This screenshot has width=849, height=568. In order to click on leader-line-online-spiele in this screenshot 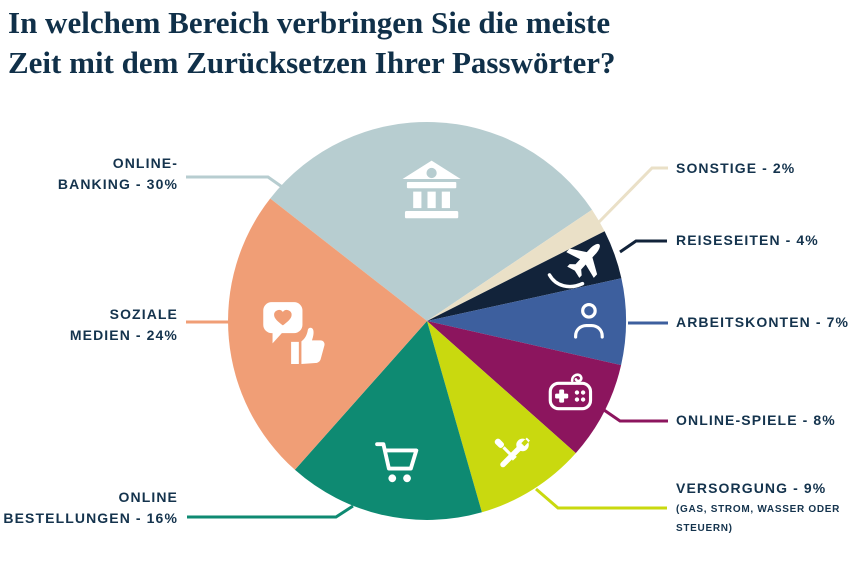, I will do `click(635, 415)`.